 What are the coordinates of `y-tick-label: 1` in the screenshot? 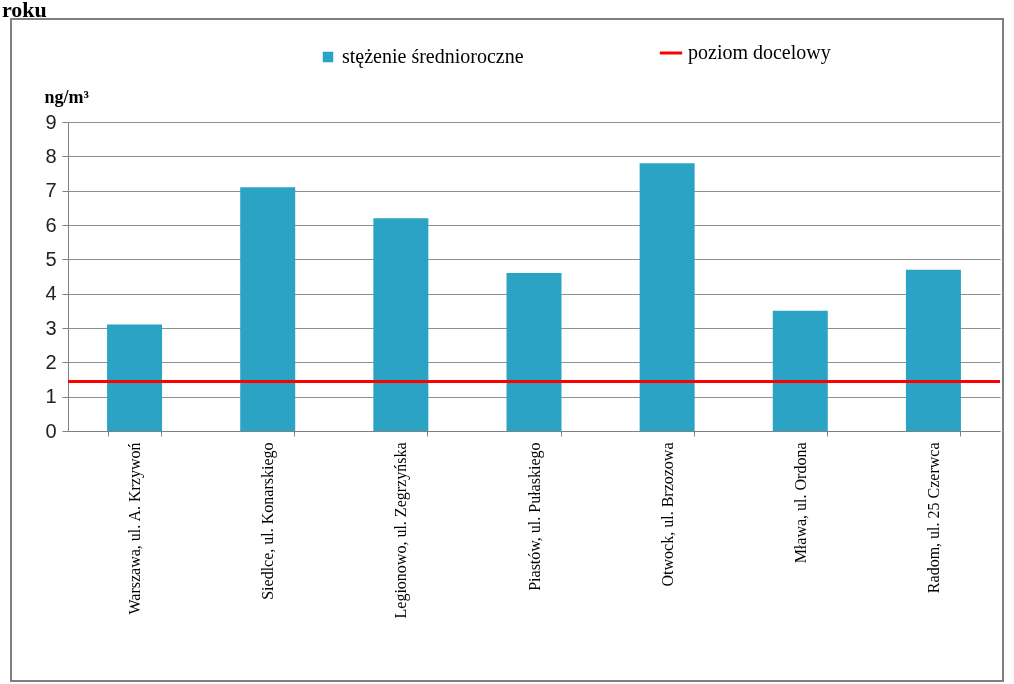 It's located at (51, 396).